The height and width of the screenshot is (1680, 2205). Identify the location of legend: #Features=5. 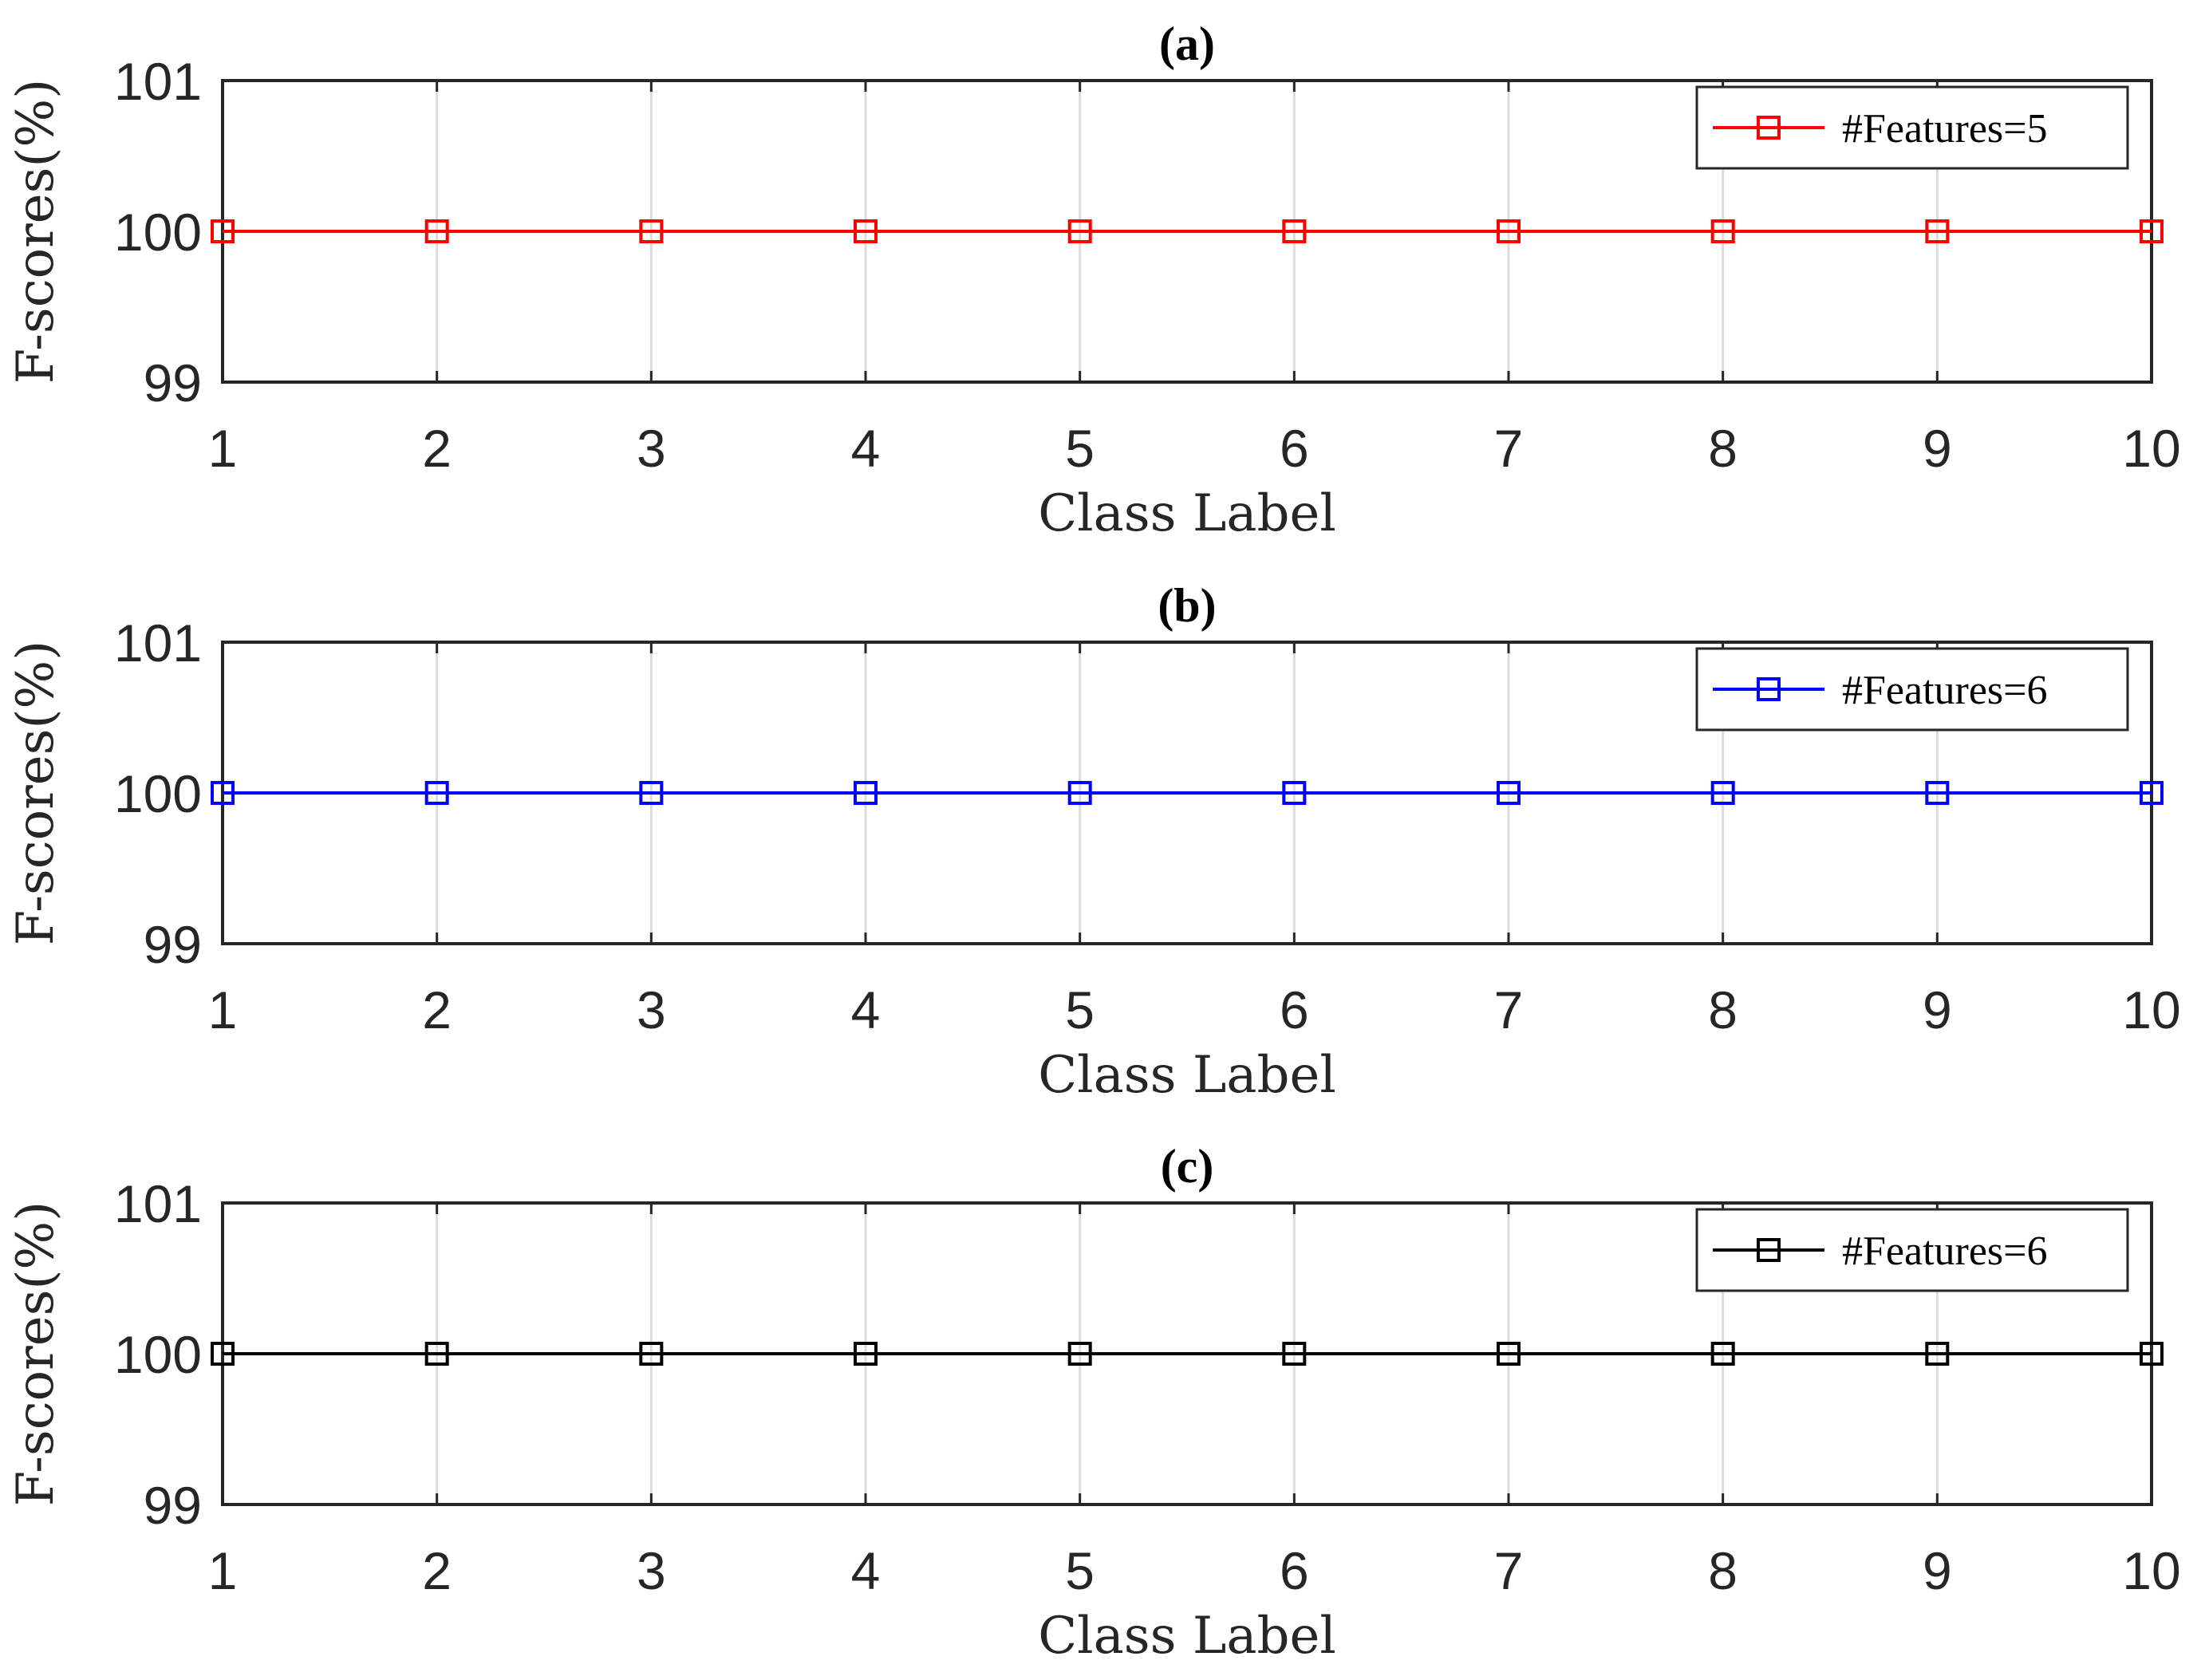
(1912, 127).